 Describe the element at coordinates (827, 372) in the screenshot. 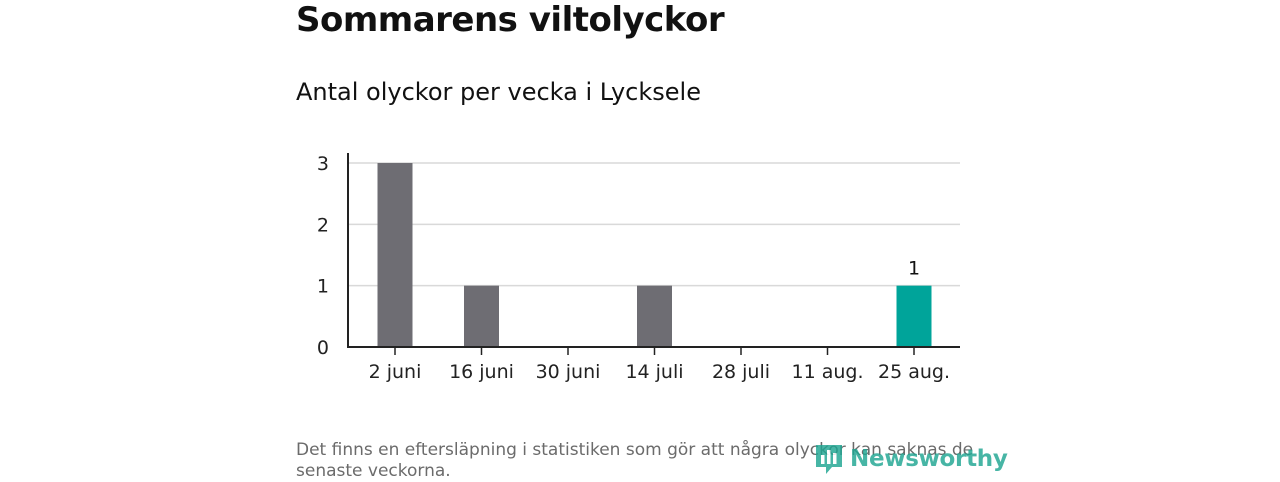

I see `x-tick-label: 11 aug.` at that location.